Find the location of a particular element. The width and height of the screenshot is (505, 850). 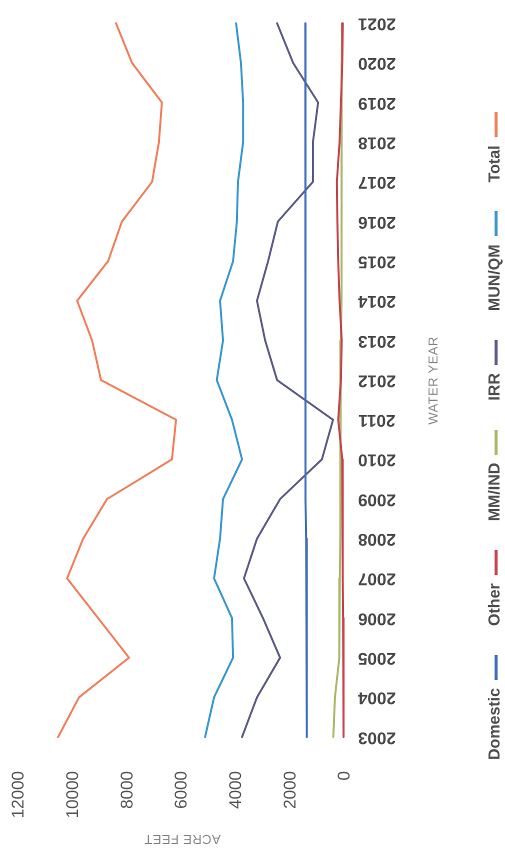

x-tick-label: 6000 is located at coordinates (181, 790).